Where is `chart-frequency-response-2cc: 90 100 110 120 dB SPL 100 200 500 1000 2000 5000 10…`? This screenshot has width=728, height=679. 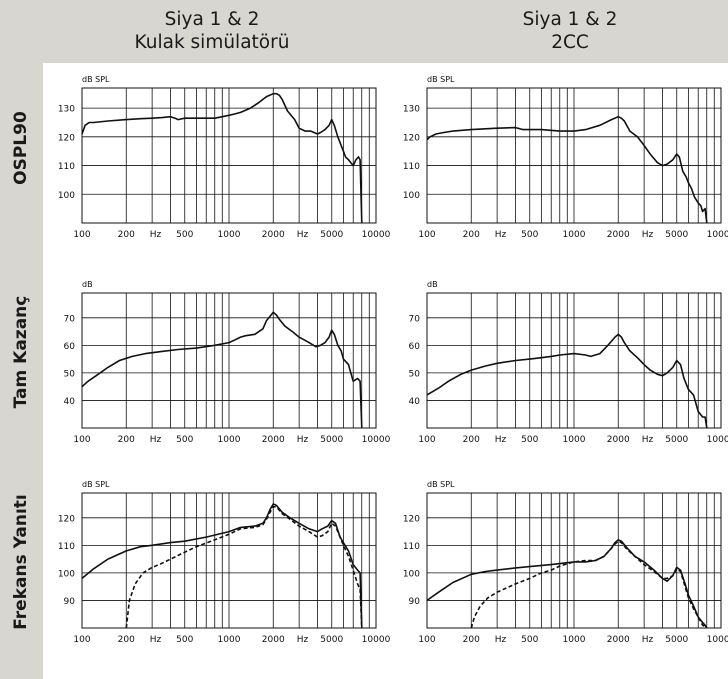
chart-frequency-response-2cc: 90 100 110 120 dB SPL 100 200 500 1000 2000 5000 10… is located at coordinates (565, 562).